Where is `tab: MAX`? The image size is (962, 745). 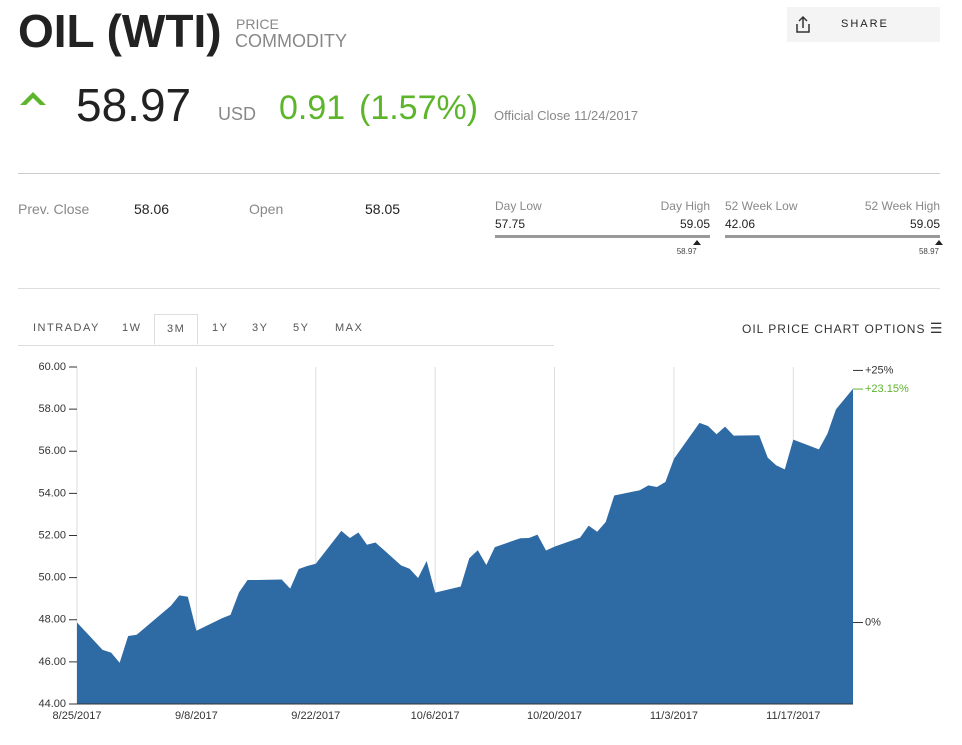 tab: MAX is located at coordinates (349, 328).